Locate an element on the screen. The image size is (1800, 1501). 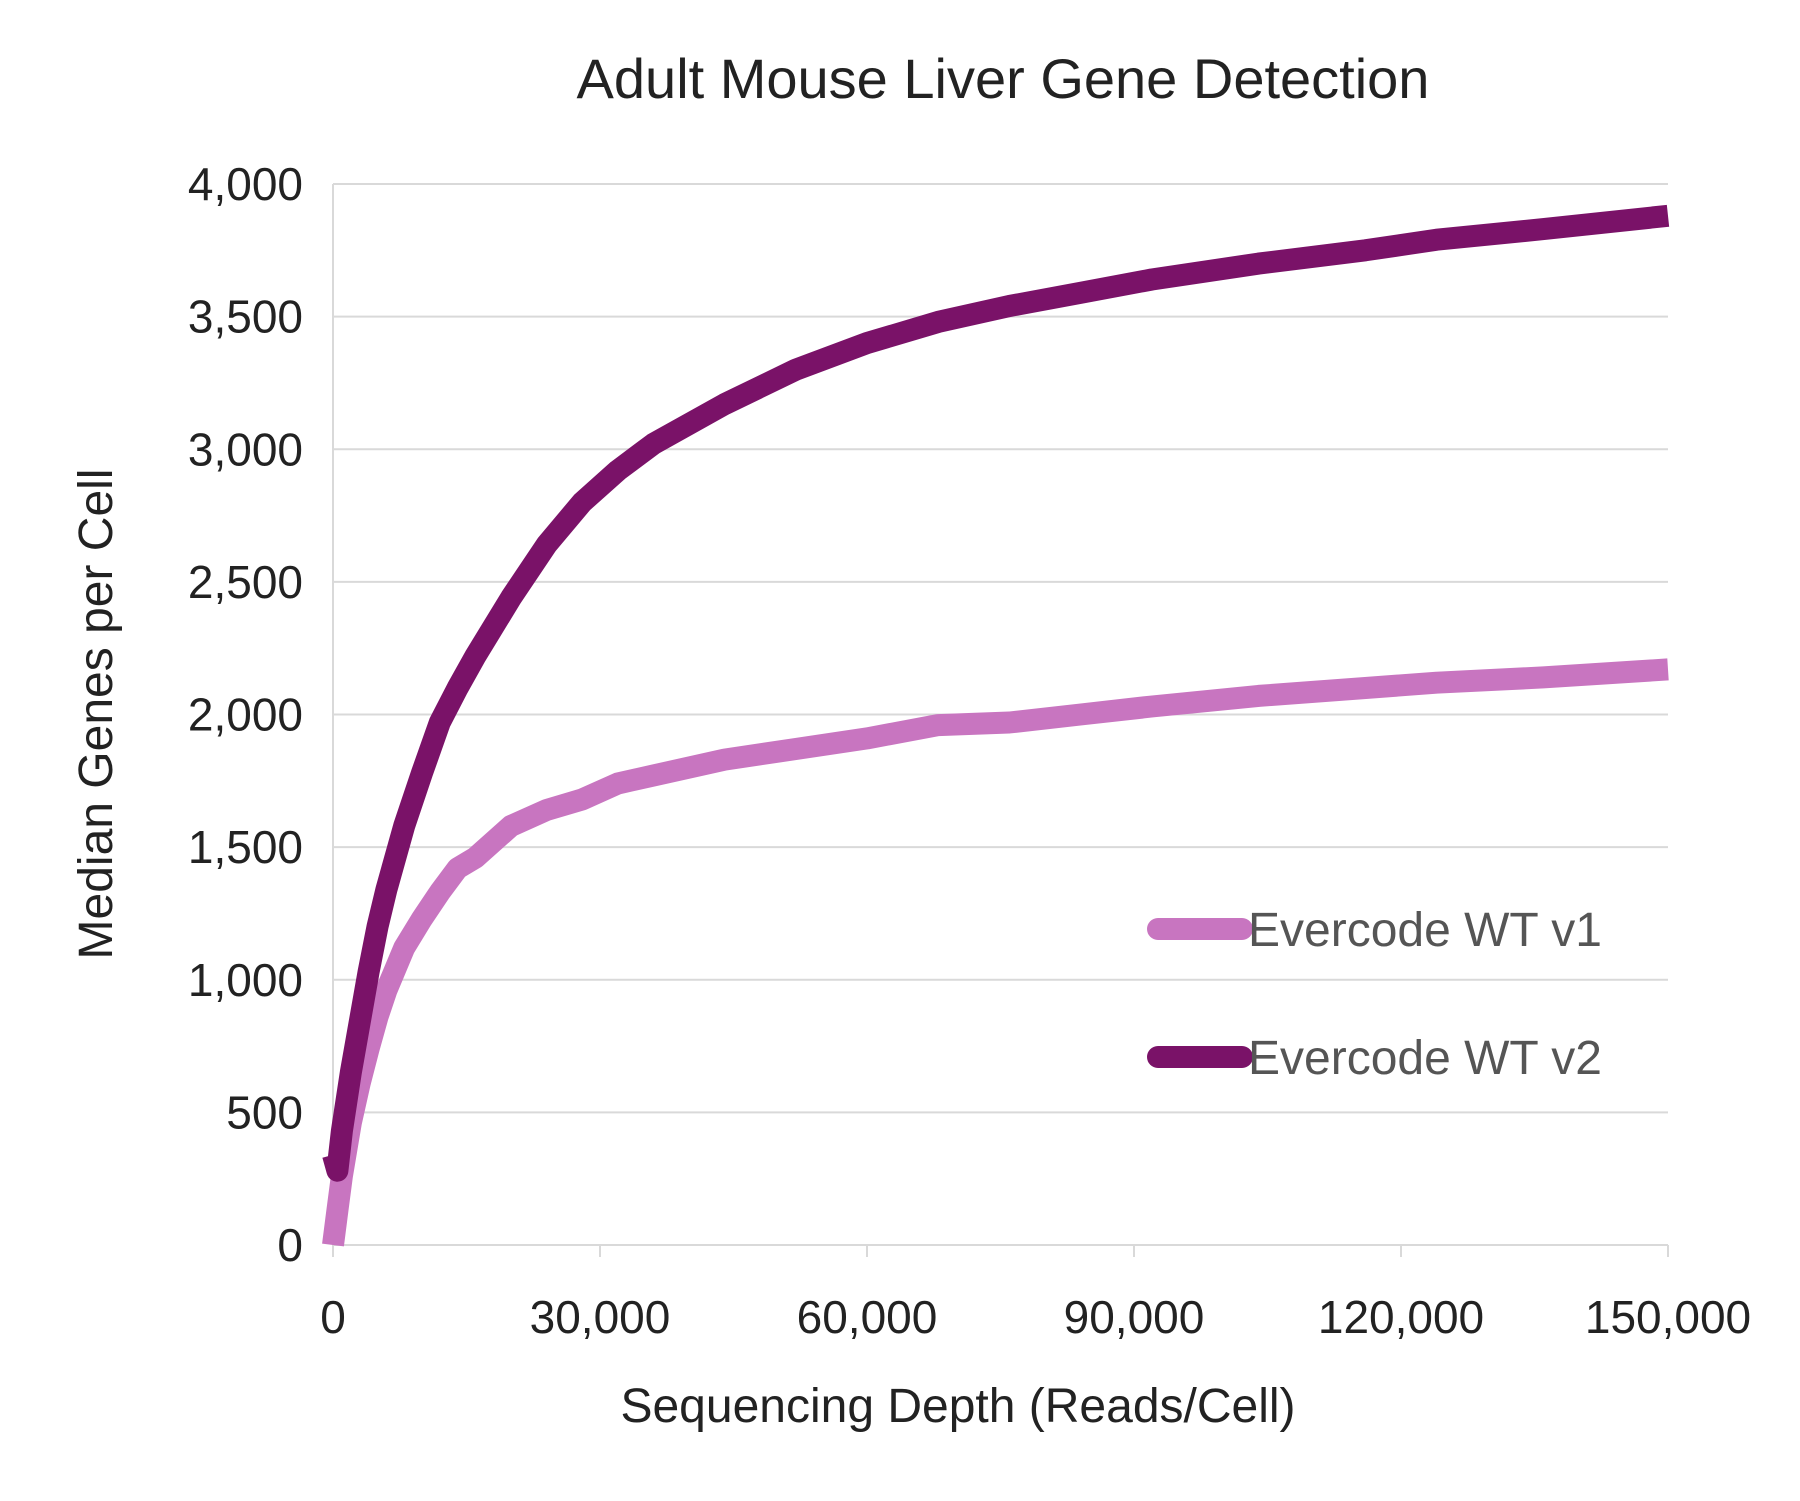
legend-label-1: Evercode WT v1 is located at coordinates (1425, 930).